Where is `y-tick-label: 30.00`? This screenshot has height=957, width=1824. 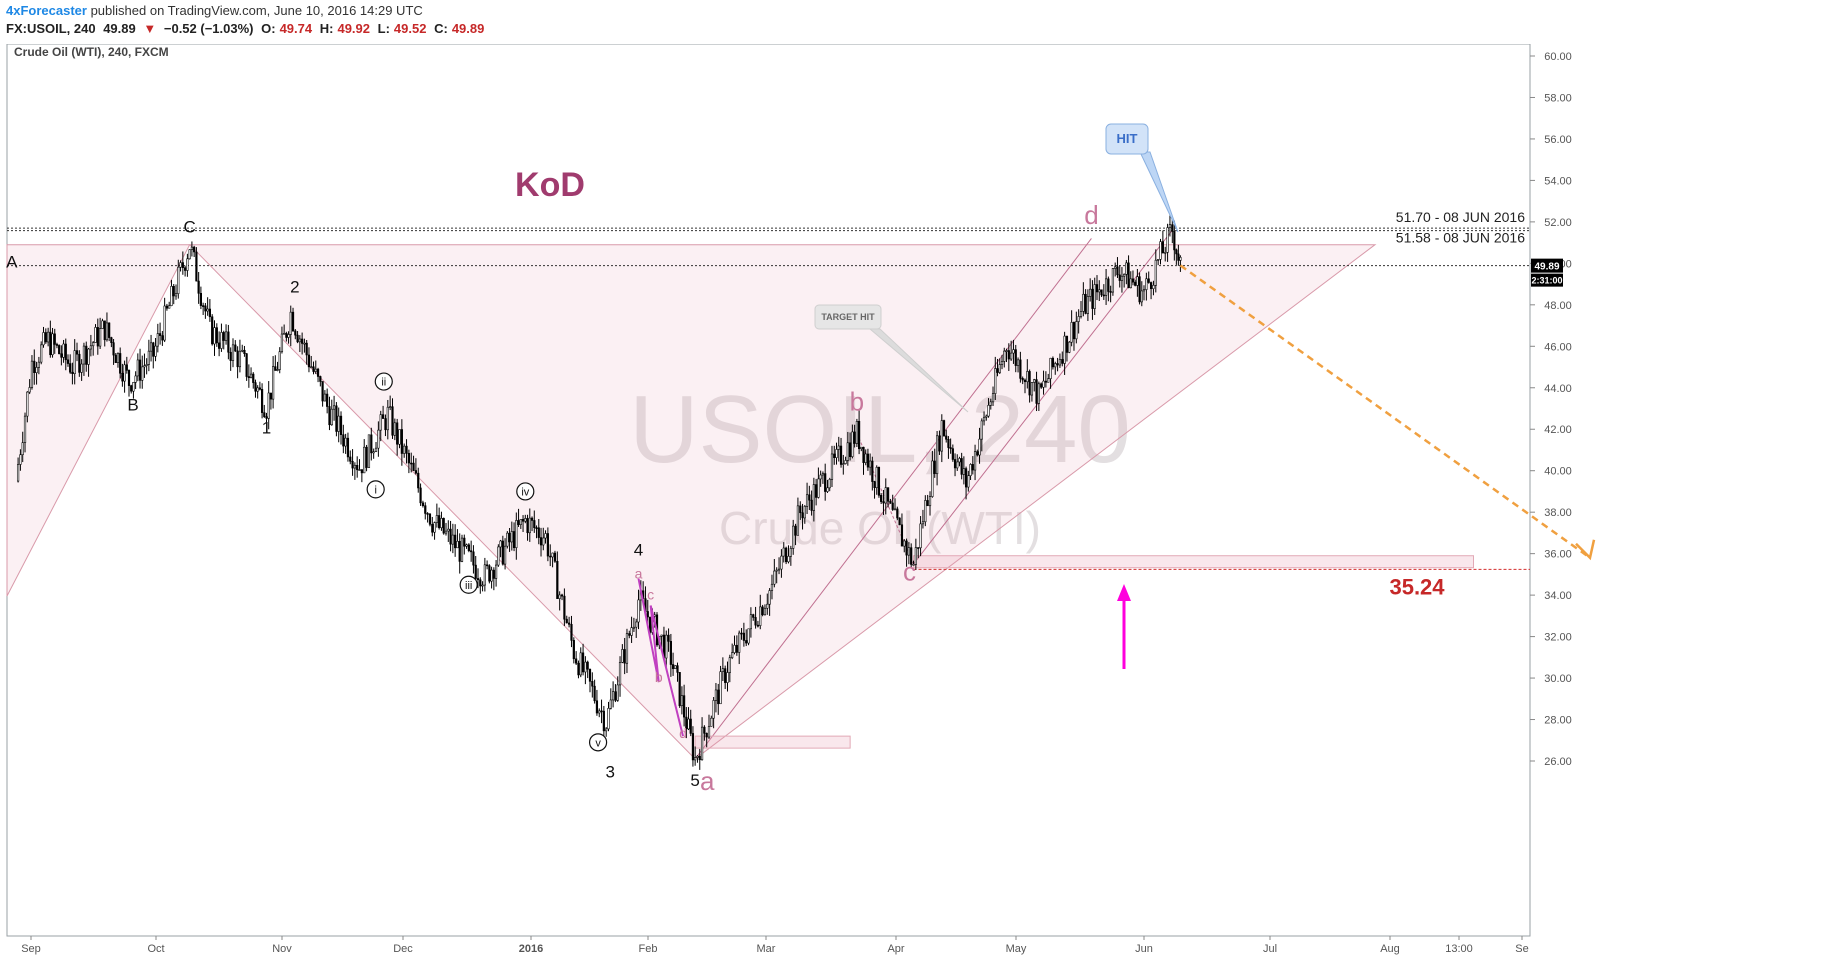
y-tick-label: 30.00 is located at coordinates (1558, 679).